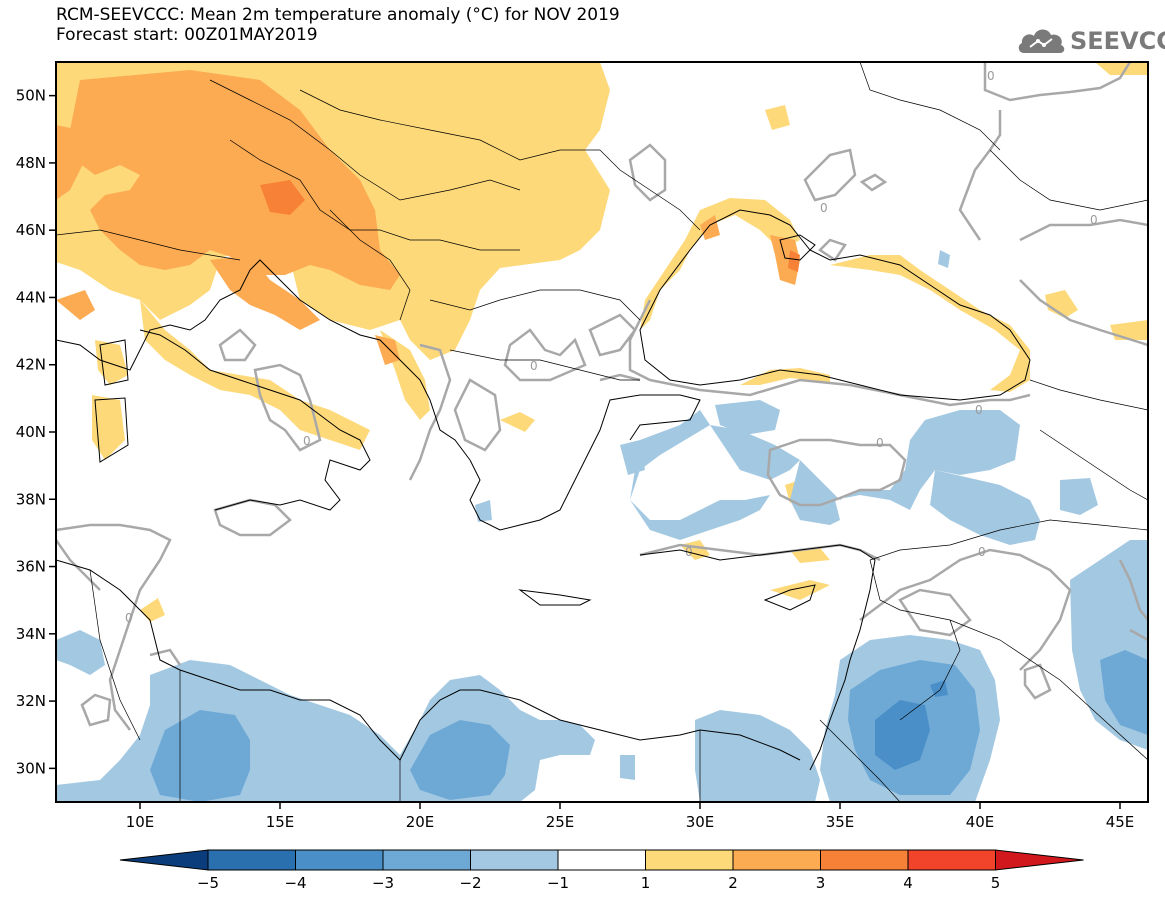  What do you see at coordinates (630, 816) in the screenshot?
I see `x-axis: 10E 15E 20E 25E 30E 35E 40E 45E` at bounding box center [630, 816].